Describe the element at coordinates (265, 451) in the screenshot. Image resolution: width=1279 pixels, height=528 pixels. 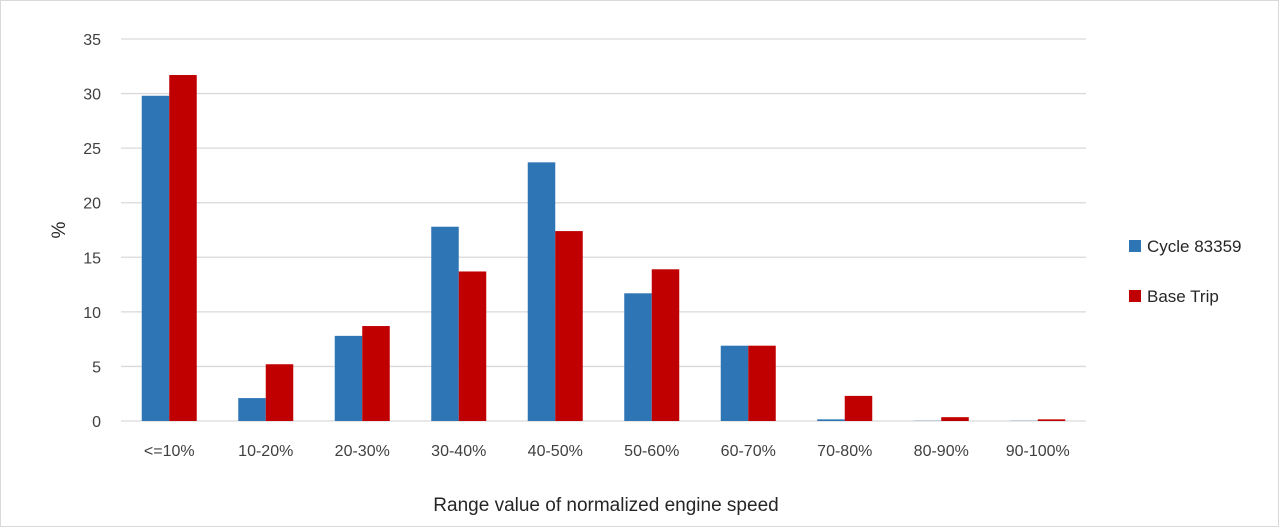
I see `x-tick-label: 10-20%` at that location.